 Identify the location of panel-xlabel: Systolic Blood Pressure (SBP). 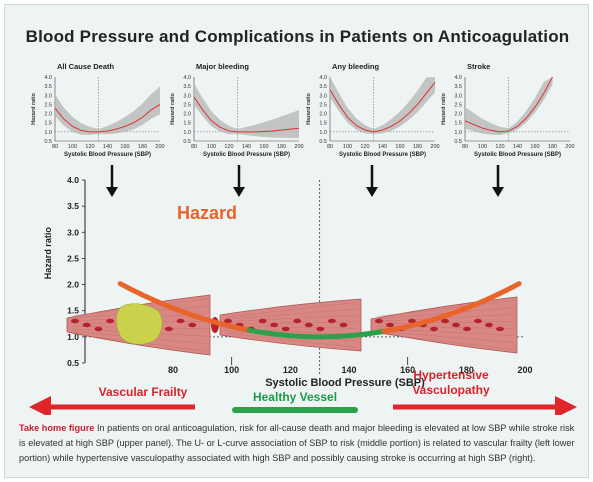
(107, 155).